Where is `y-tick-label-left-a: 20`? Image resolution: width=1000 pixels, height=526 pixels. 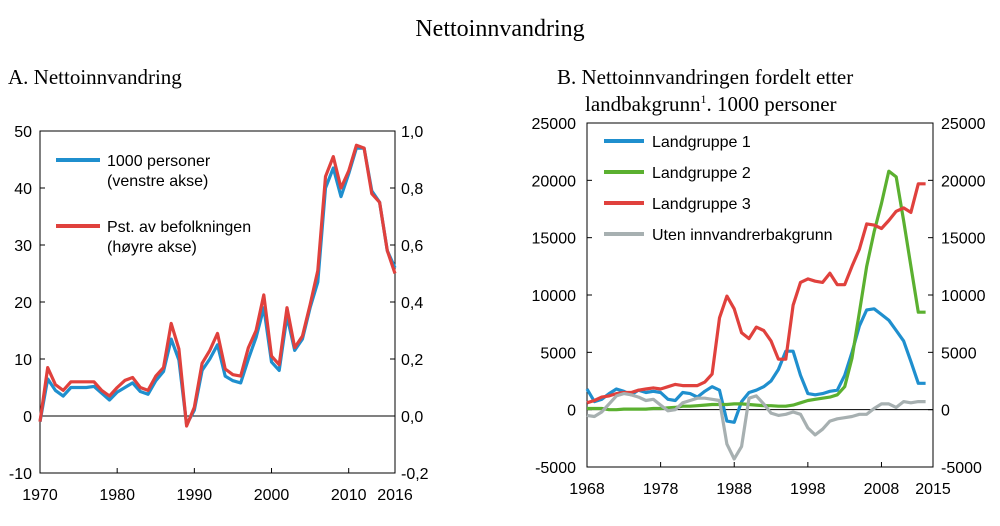
y-tick-label-left-a: 20 is located at coordinates (23, 303).